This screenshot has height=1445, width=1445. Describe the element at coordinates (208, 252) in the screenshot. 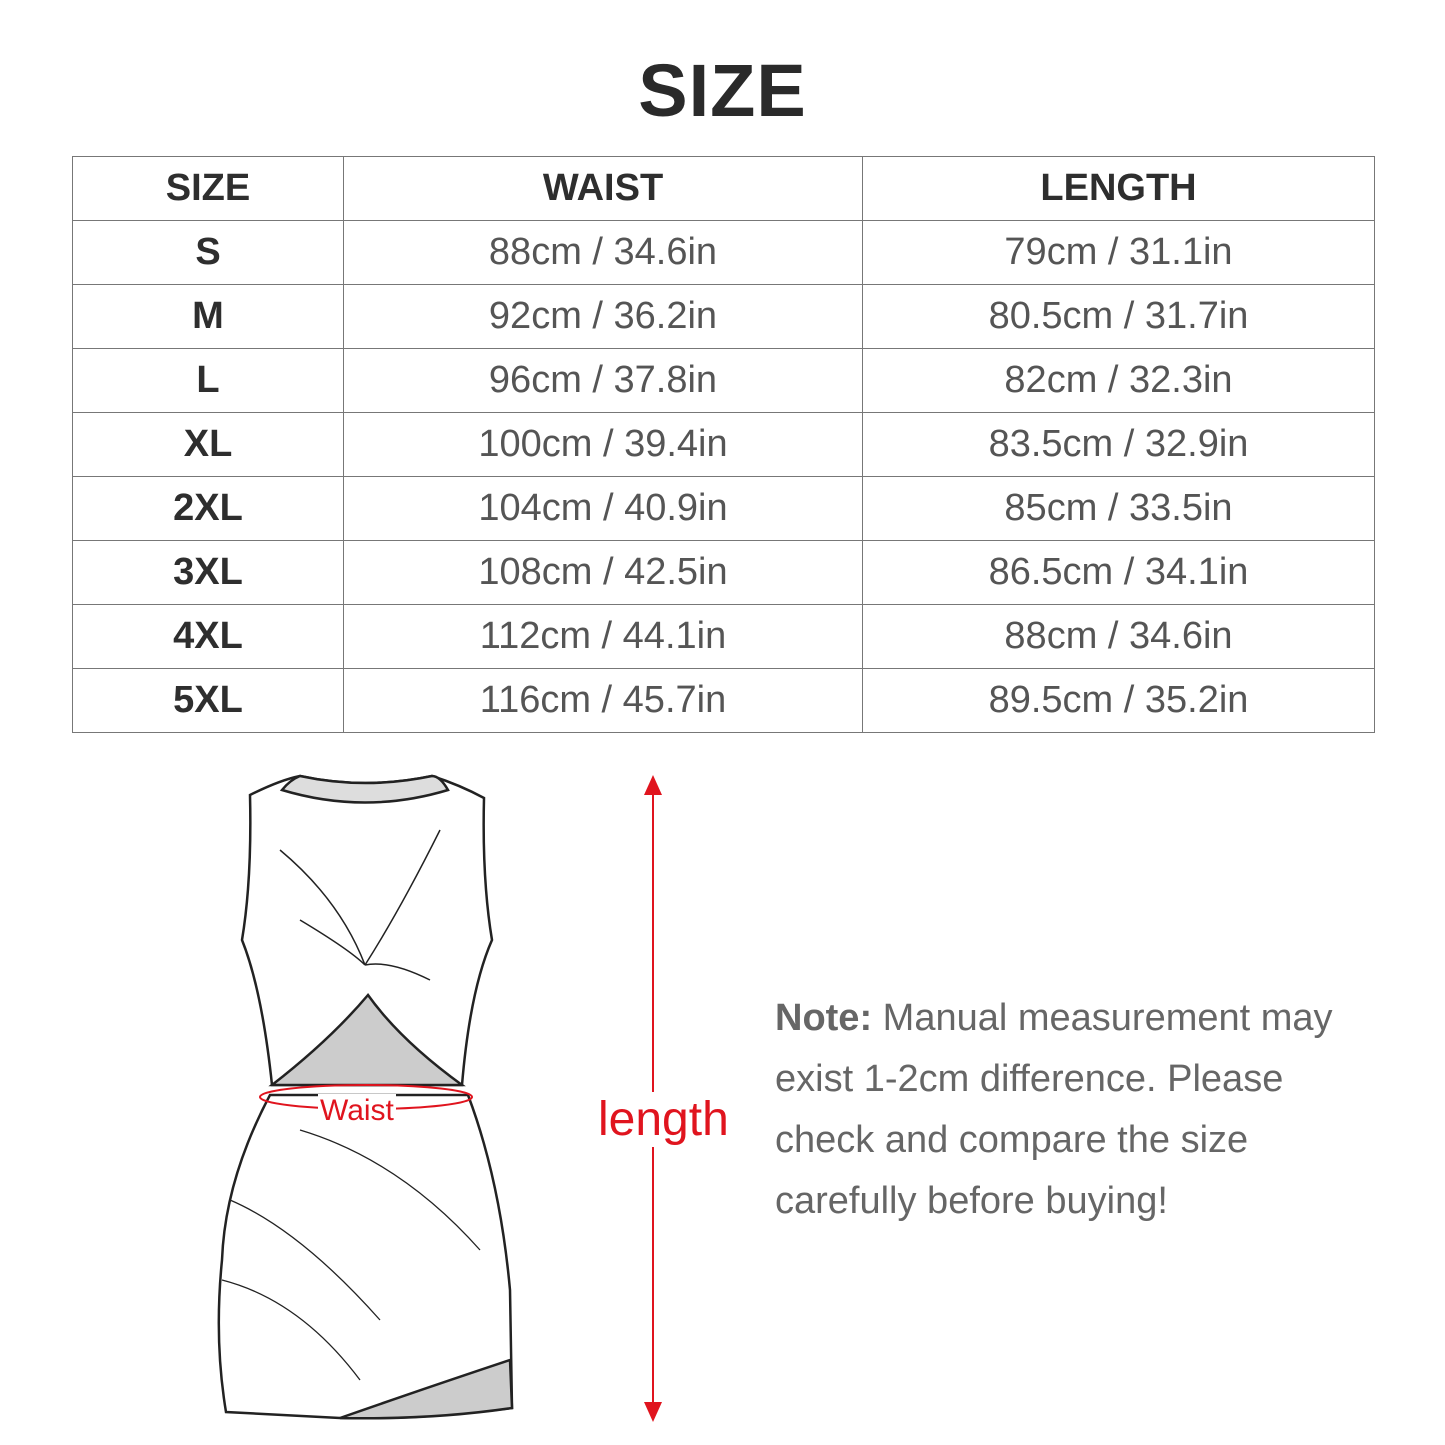

I see `cell-size: S` at that location.